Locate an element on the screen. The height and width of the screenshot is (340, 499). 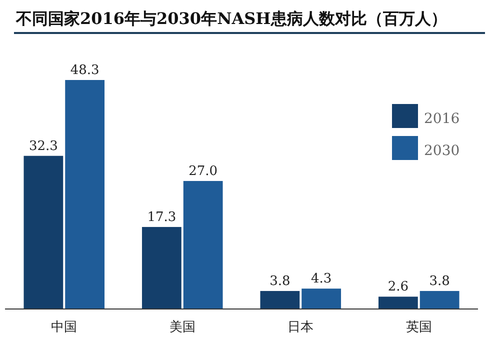
x-tick-label: 英国 is located at coordinates (419, 327).